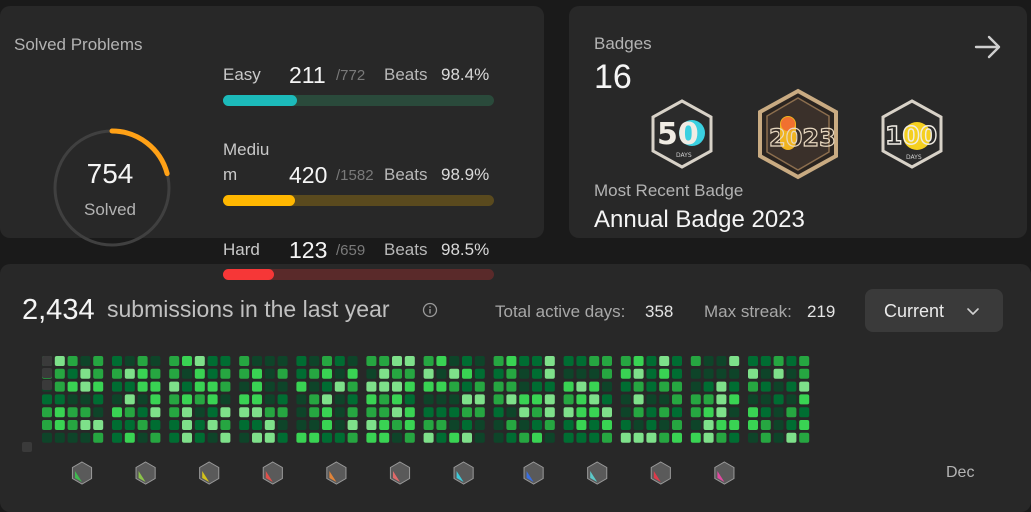  I want to click on arrow-right-icon, so click(988, 47).